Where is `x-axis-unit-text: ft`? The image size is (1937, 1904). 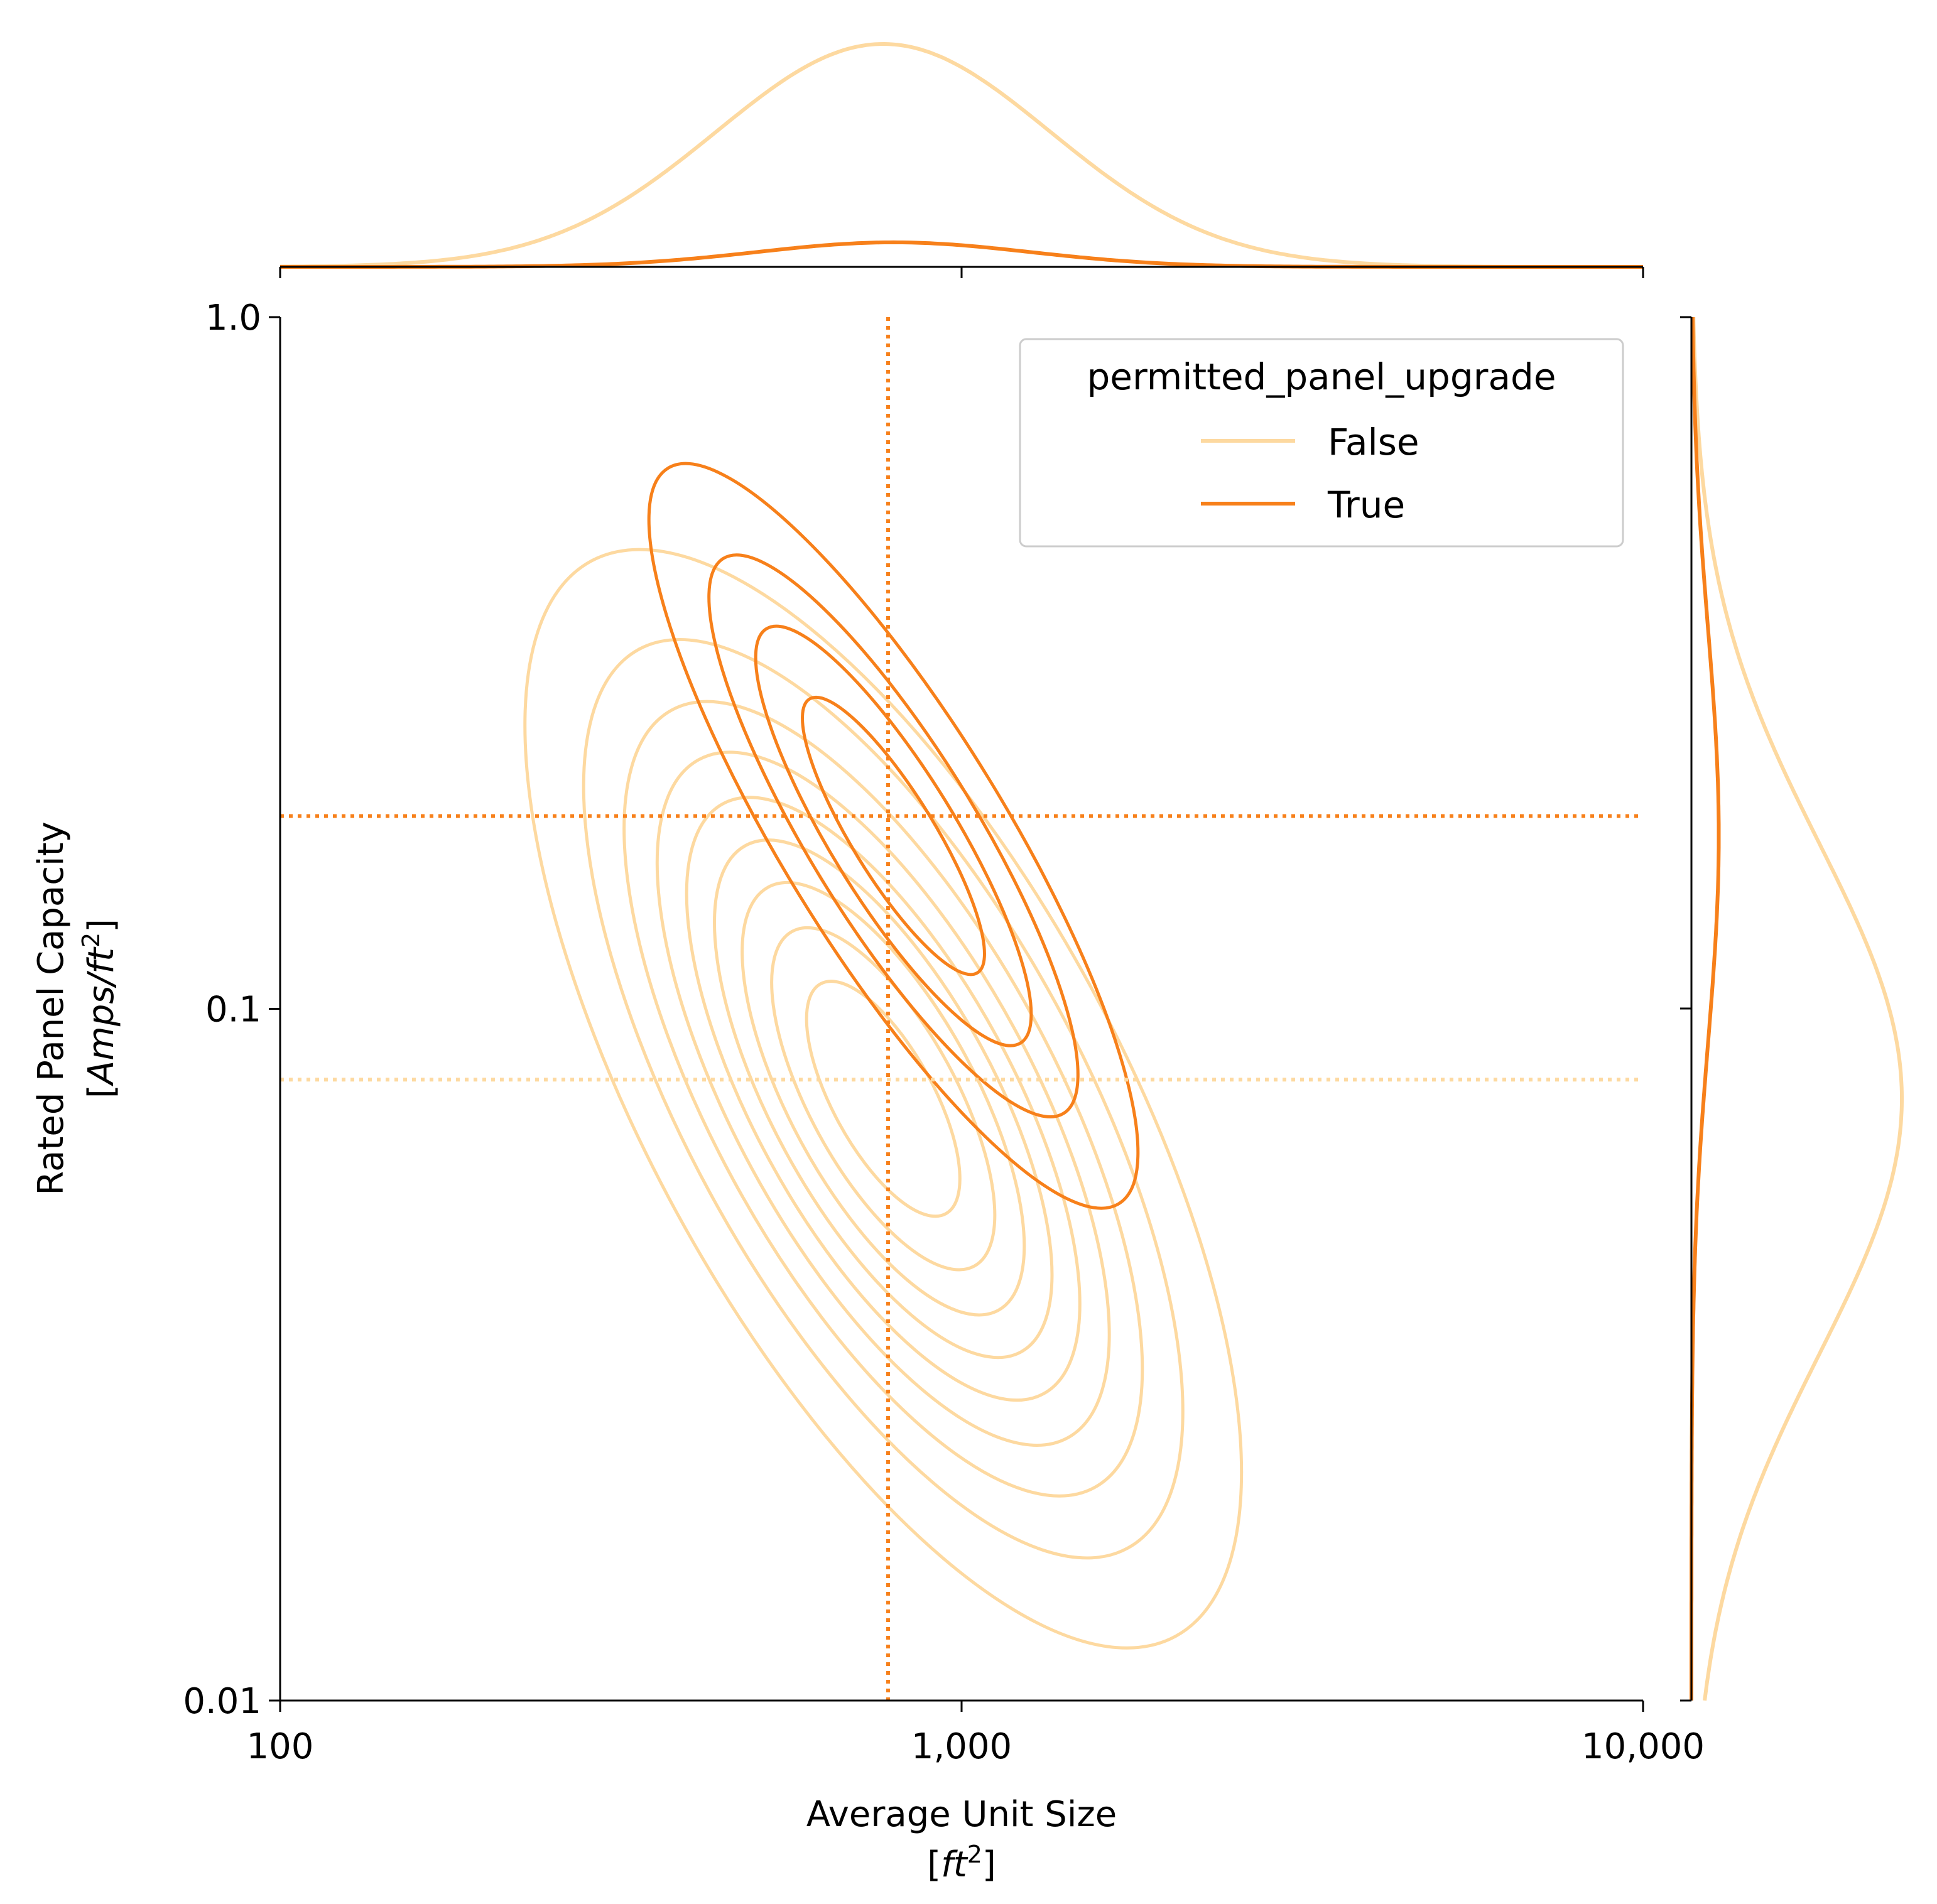
x-axis-unit-text: ft is located at coordinates (954, 1864).